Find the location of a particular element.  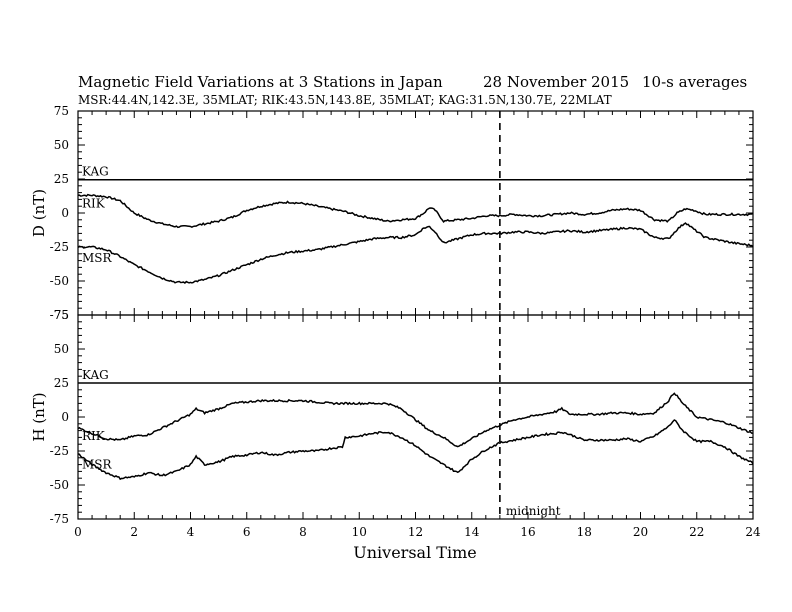

x-tick-label: 10 is located at coordinates (359, 532).